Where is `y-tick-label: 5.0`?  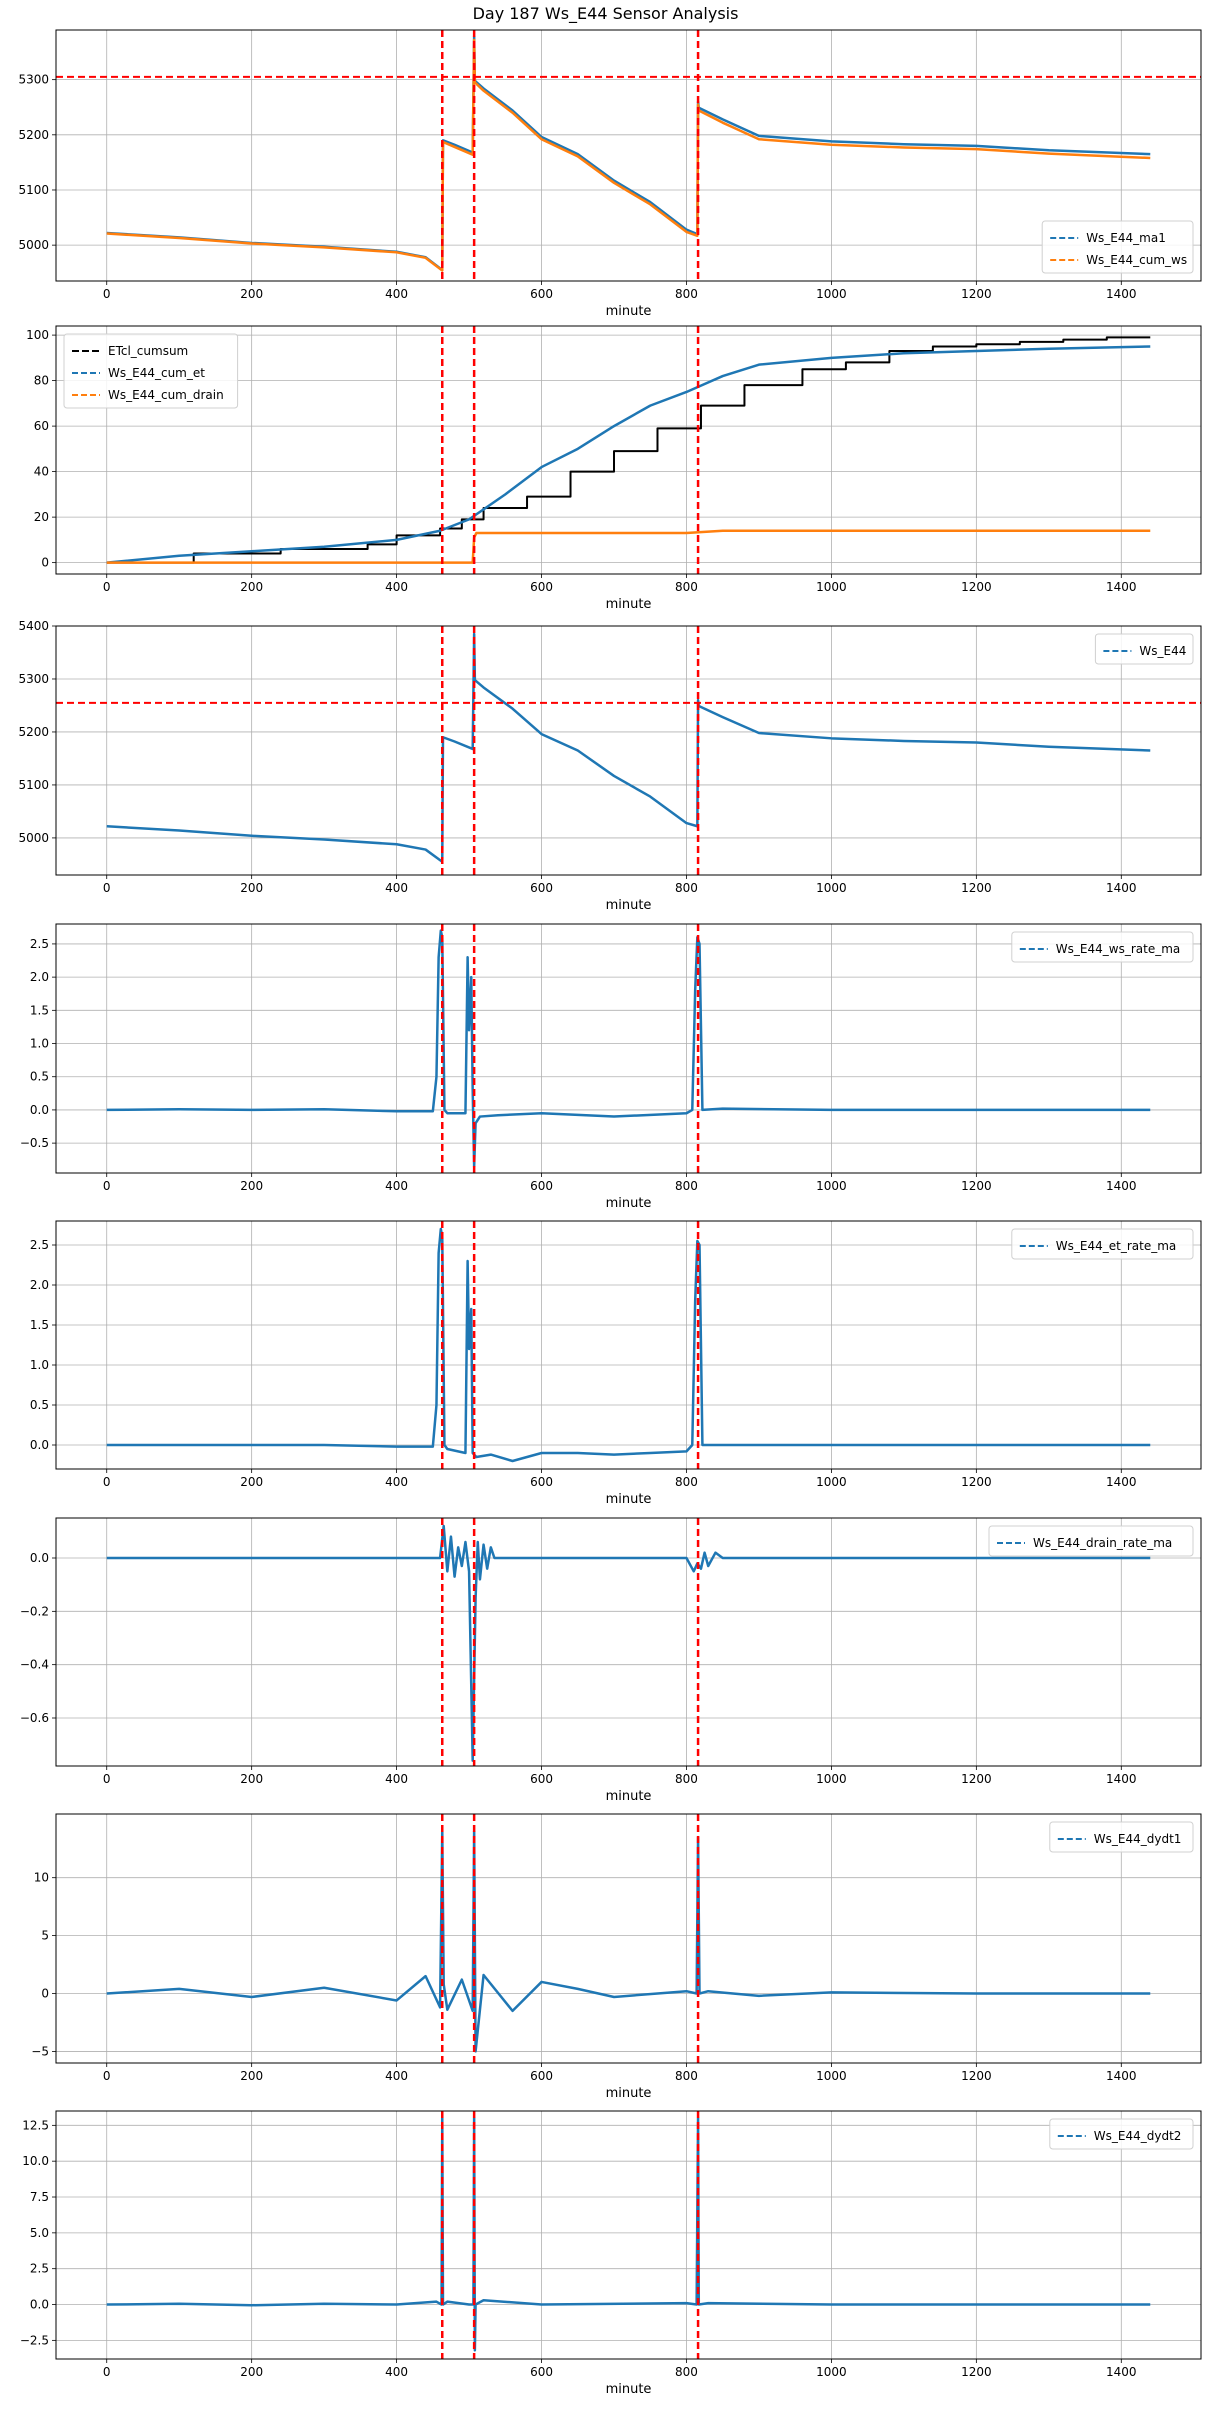
y-tick-label: 5.0 is located at coordinates (39, 2233).